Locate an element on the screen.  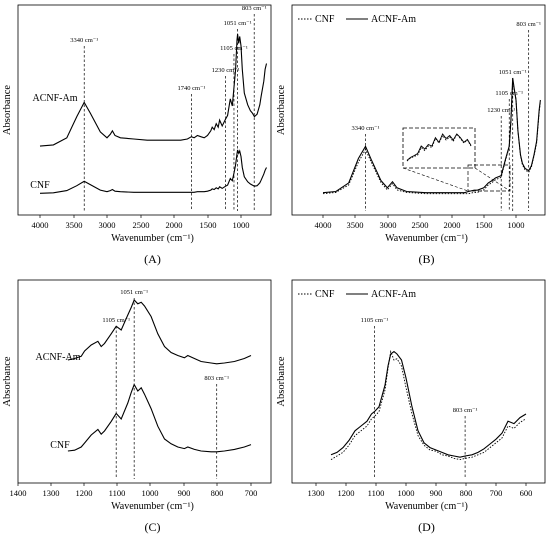
x-tick-label: 1400 is located at coordinates (18, 493).